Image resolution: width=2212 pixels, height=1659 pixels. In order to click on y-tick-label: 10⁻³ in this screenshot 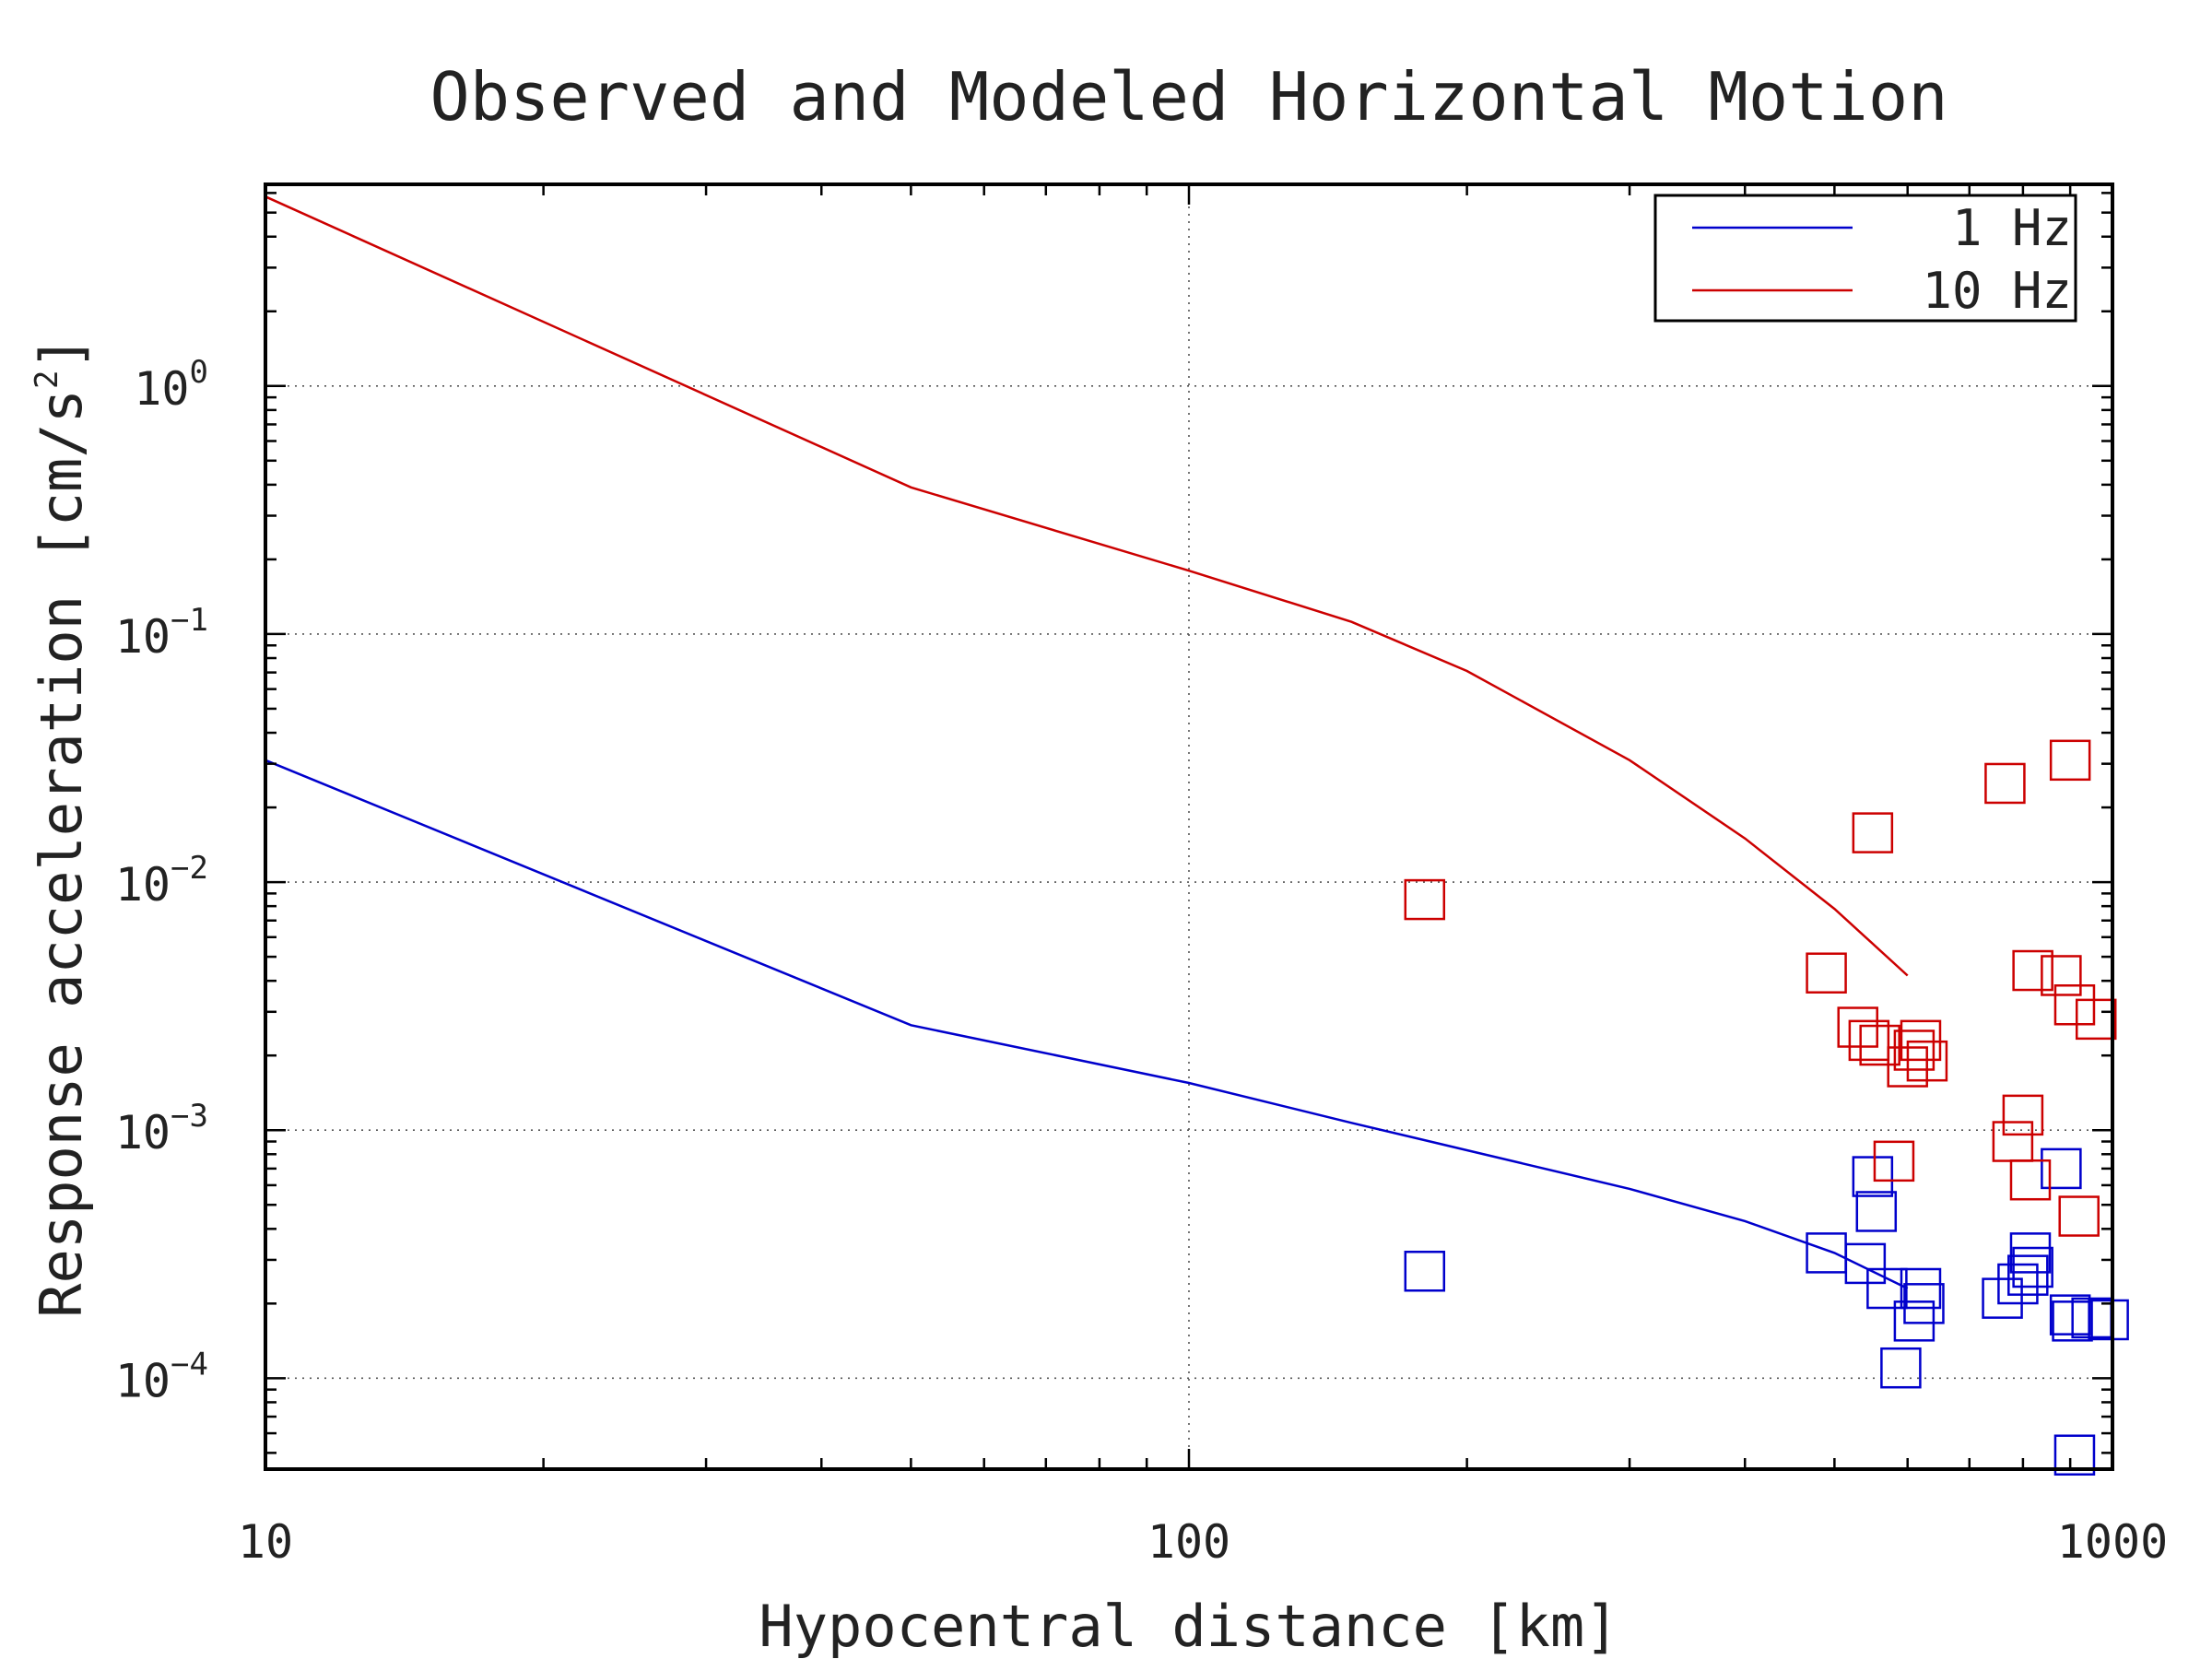, I will do `click(161, 1128)`.